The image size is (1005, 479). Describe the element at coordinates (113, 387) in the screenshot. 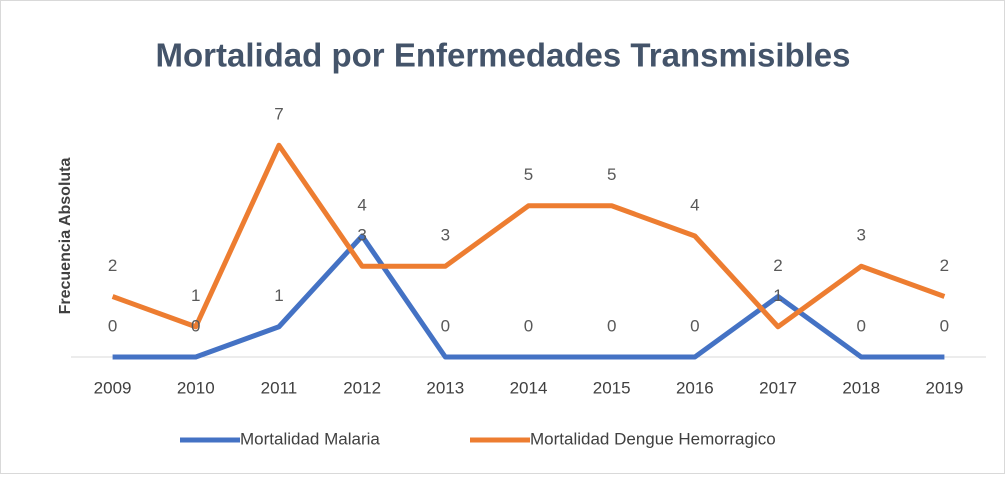

I see `x-tick-label: 2009` at that location.